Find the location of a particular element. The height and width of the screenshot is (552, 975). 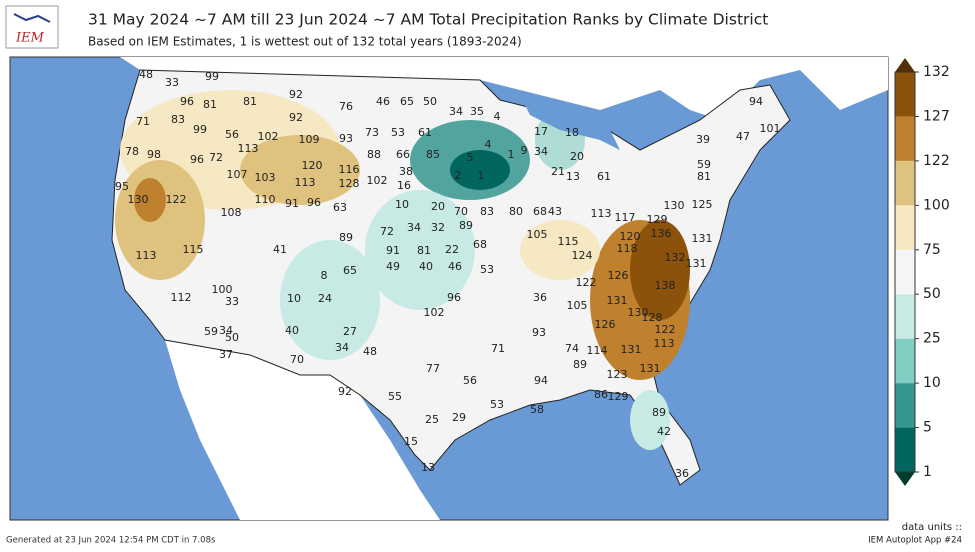

district-rank: 8 is located at coordinates (324, 275).